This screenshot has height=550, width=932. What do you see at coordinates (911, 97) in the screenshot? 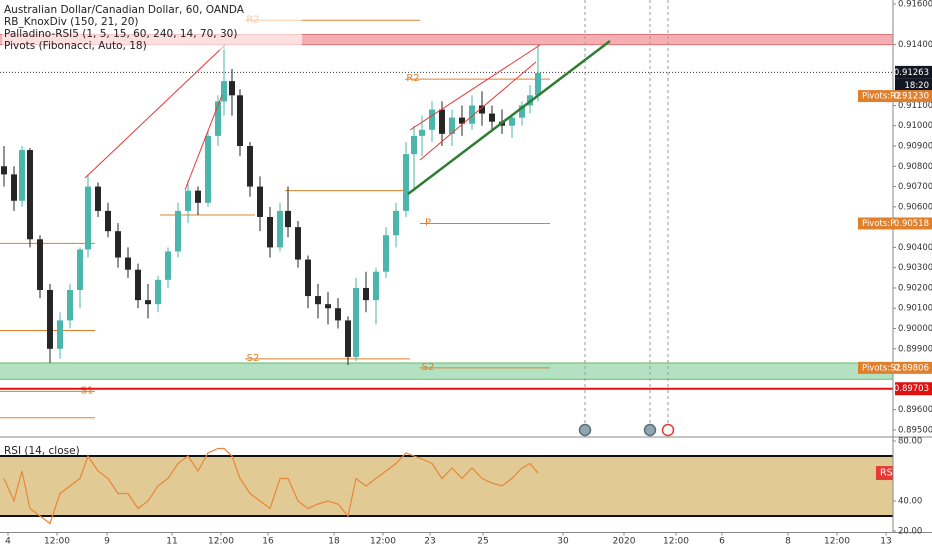
I see `pivot-badge-value: 0.91230` at bounding box center [911, 97].